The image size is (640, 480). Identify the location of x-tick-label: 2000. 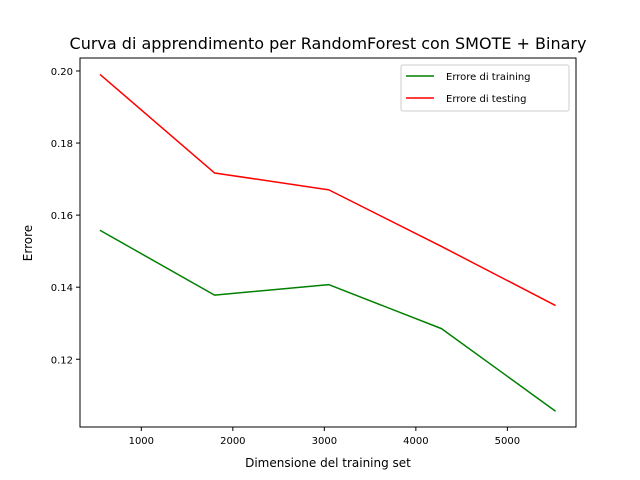
(232, 441).